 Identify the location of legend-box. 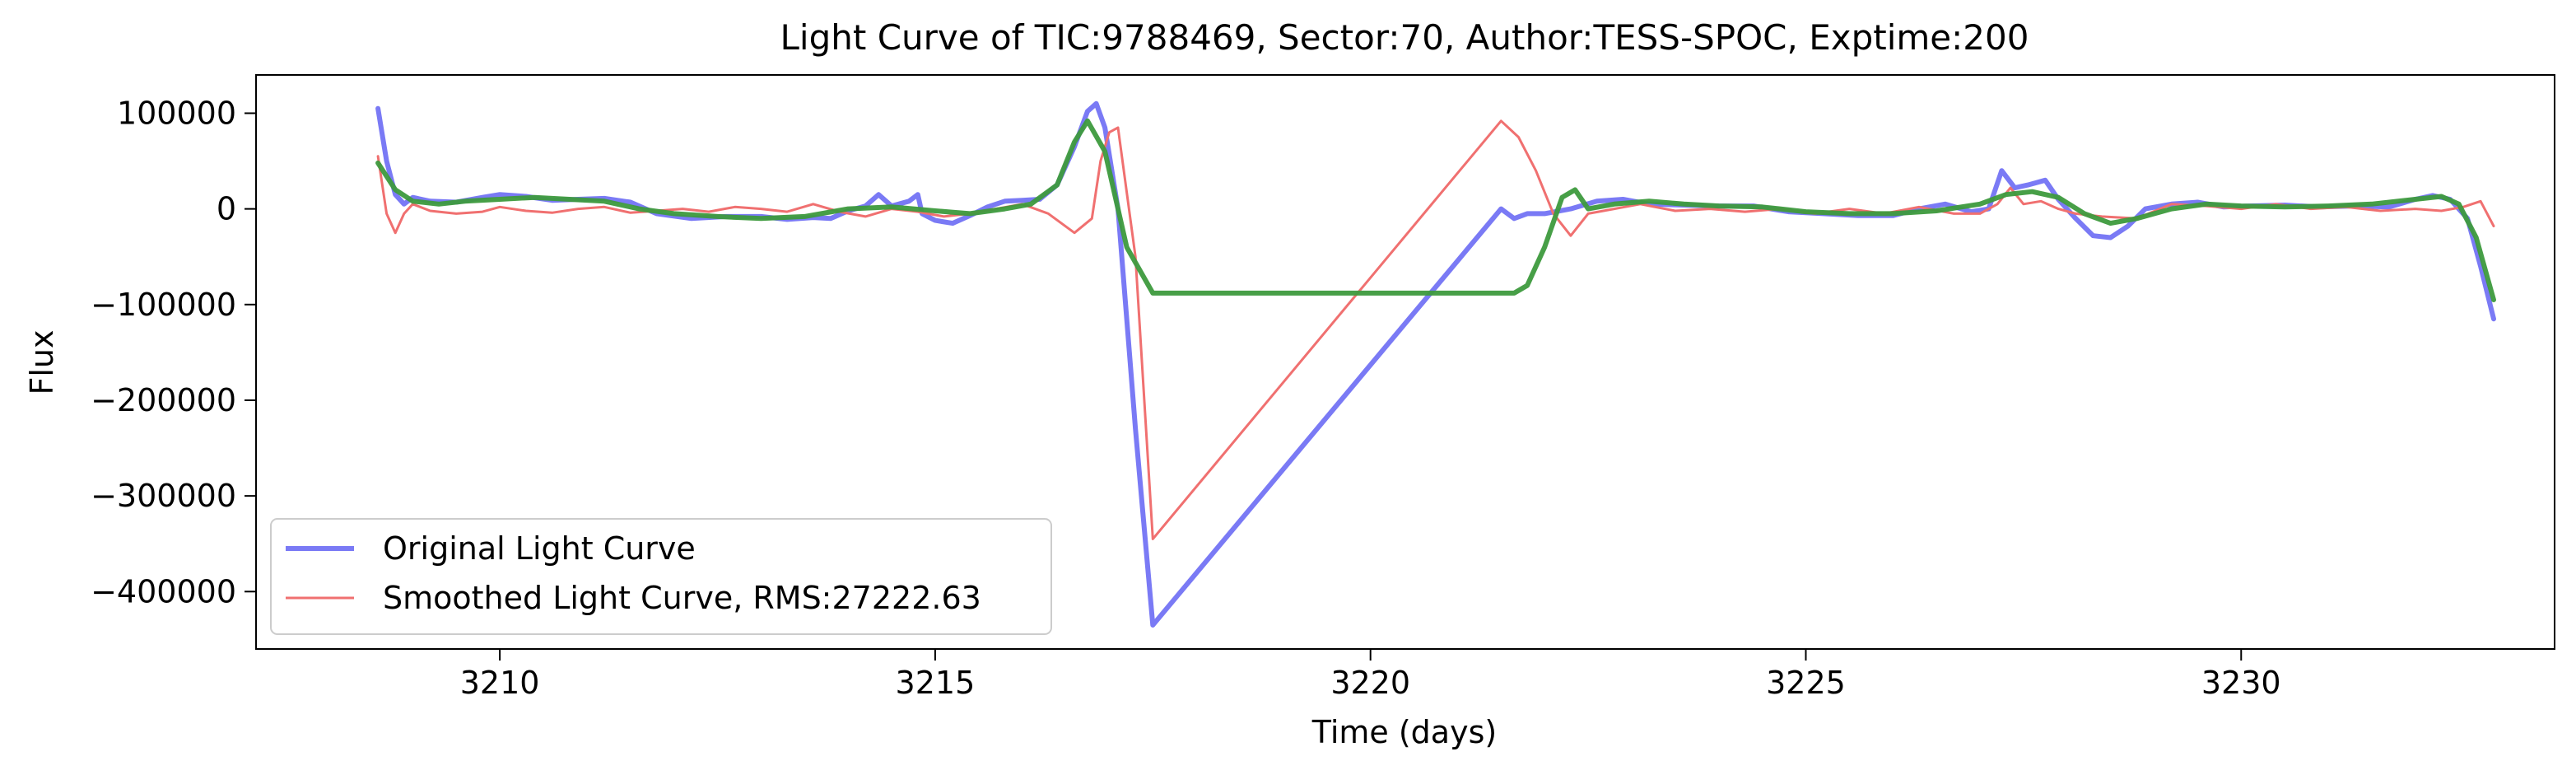
(661, 576).